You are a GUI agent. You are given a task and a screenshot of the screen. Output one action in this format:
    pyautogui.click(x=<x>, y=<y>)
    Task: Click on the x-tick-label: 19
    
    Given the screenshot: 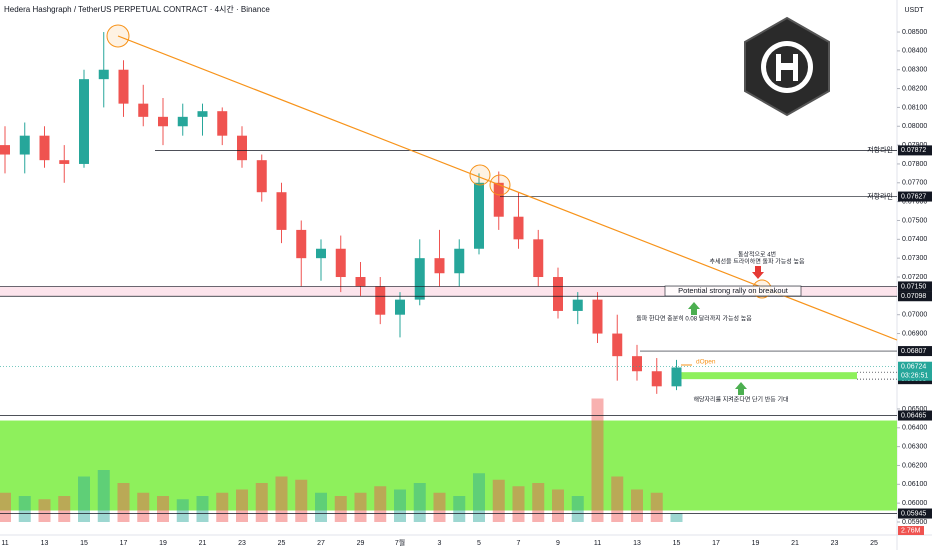 What is the action you would take?
    pyautogui.click(x=756, y=543)
    